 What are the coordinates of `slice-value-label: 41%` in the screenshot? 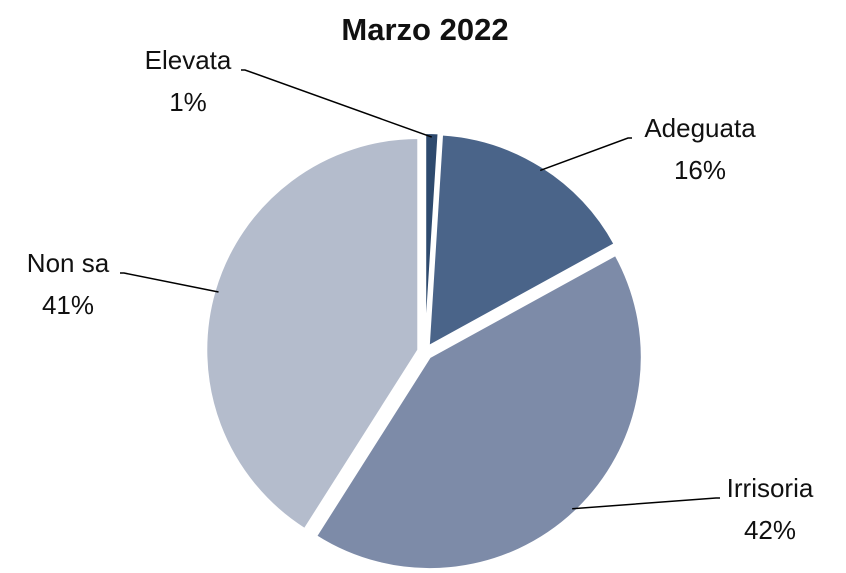 It's located at (68, 305).